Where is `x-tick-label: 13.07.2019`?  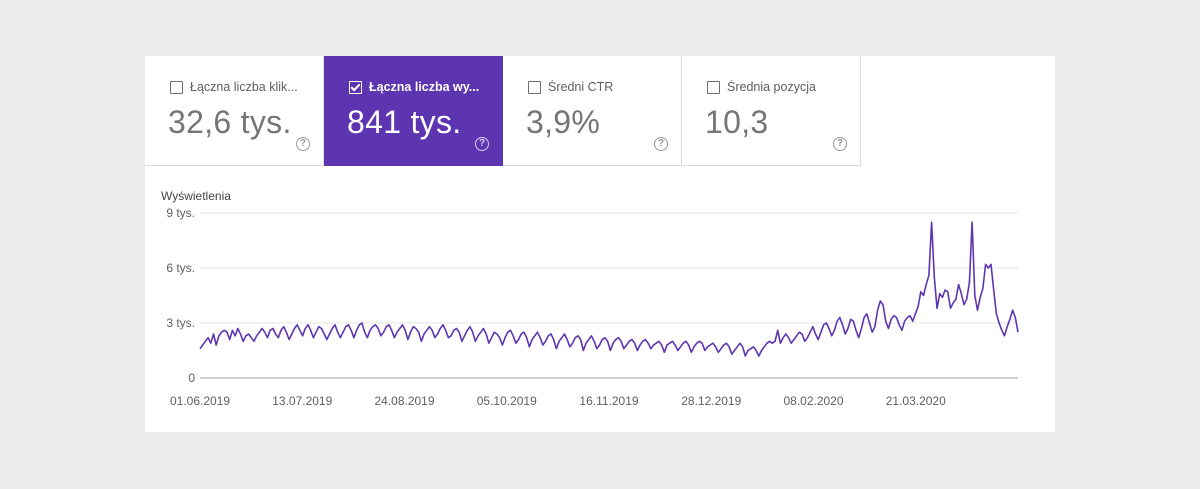
x-tick-label: 13.07.2019 is located at coordinates (302, 401).